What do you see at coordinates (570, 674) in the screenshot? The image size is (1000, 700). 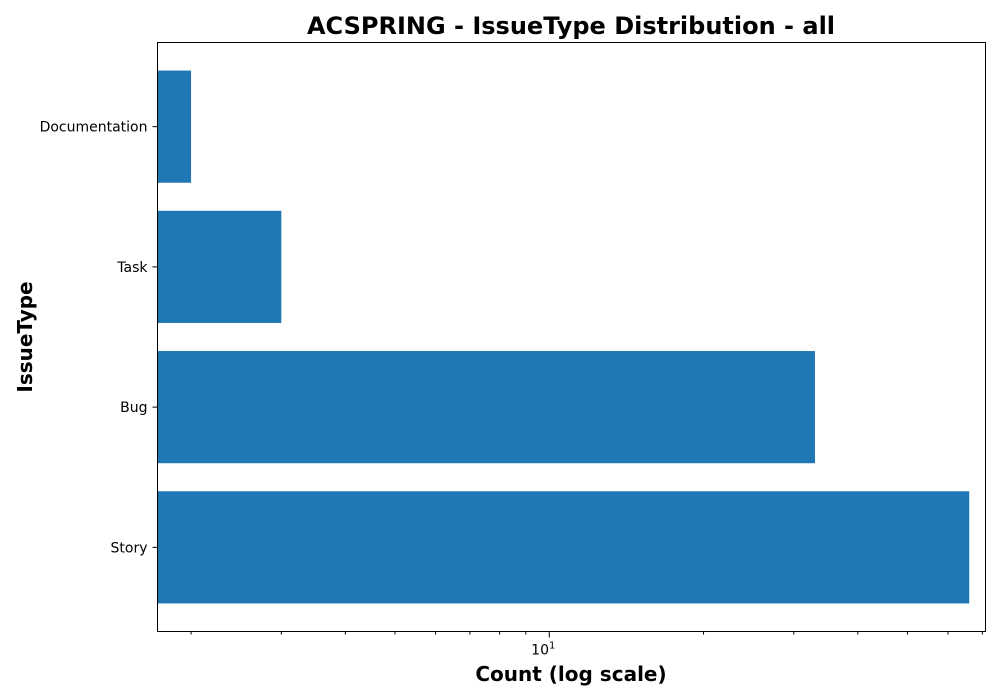 I see `x-axis-label: Count (log scale)` at bounding box center [570, 674].